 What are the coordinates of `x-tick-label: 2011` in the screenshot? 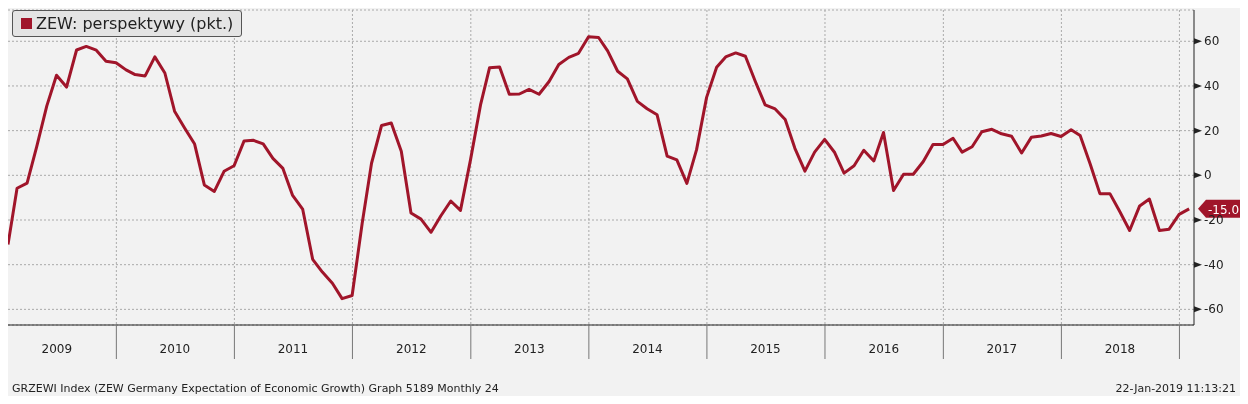 It's located at (293, 349).